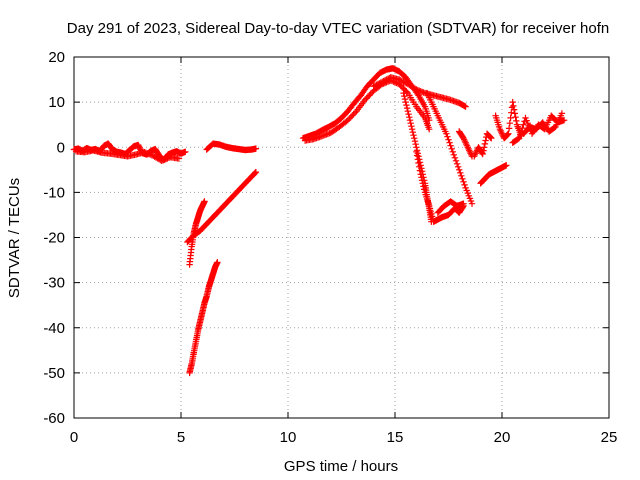  What do you see at coordinates (74, 437) in the screenshot?
I see `x-tick-label: 0` at bounding box center [74, 437].